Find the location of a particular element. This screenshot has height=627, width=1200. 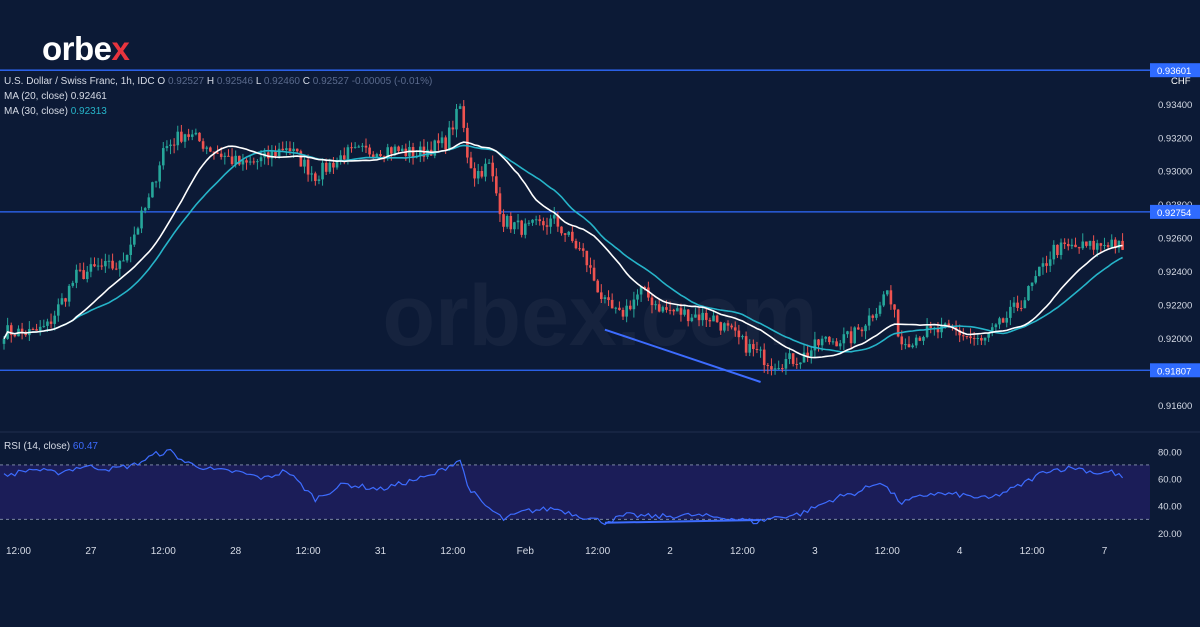

rsi-axis-tick: 60.00 is located at coordinates (1170, 480).